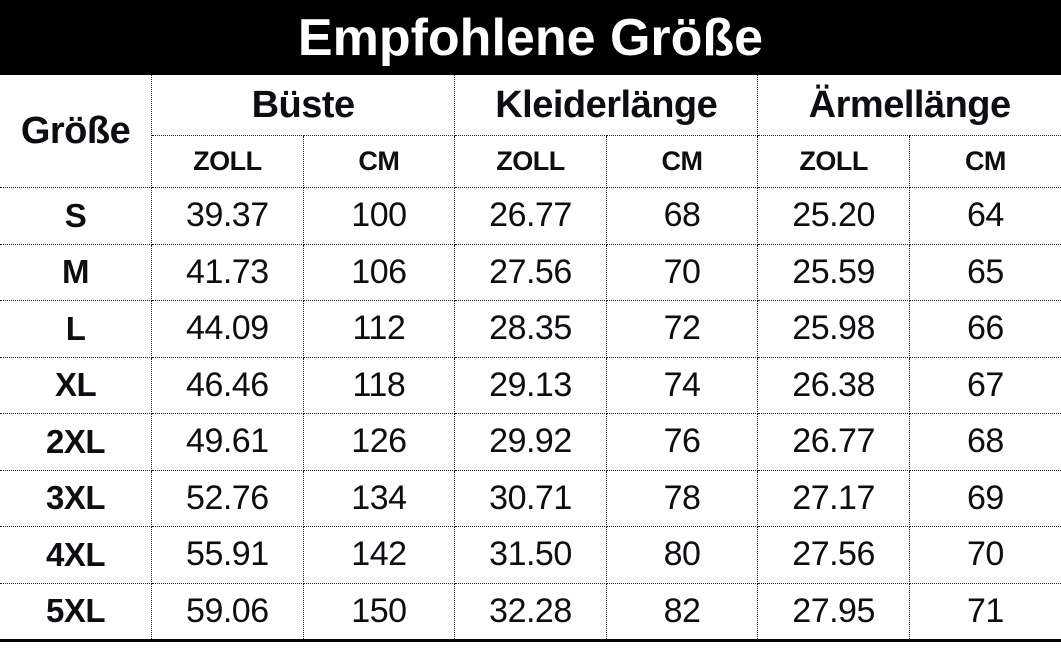 Image resolution: width=1061 pixels, height=648 pixels. I want to click on units-header-row: ZOLL CM ZOLL CM ZOLL CM, so click(530, 161).